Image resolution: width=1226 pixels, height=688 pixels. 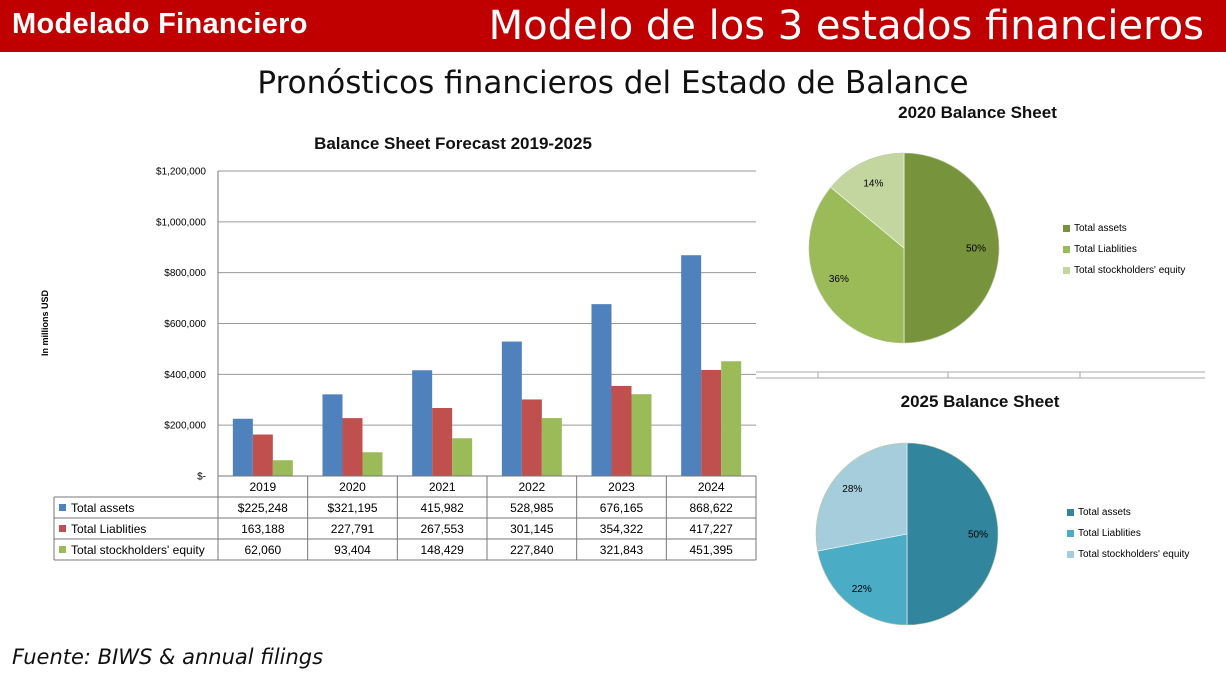 I want to click on table-cell-value: 451,395, so click(x=711, y=550).